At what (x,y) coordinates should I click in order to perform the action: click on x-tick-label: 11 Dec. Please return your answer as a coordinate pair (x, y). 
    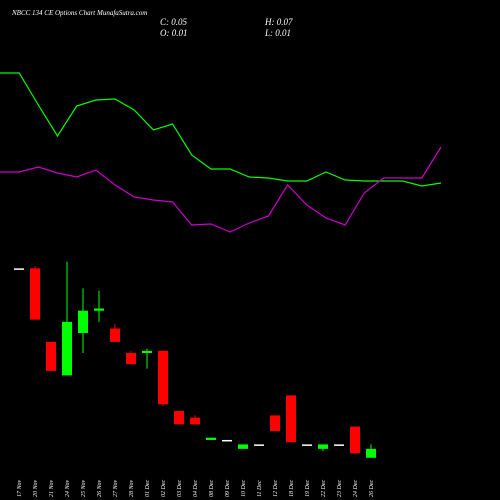
    Looking at the image, I should click on (260, 488).